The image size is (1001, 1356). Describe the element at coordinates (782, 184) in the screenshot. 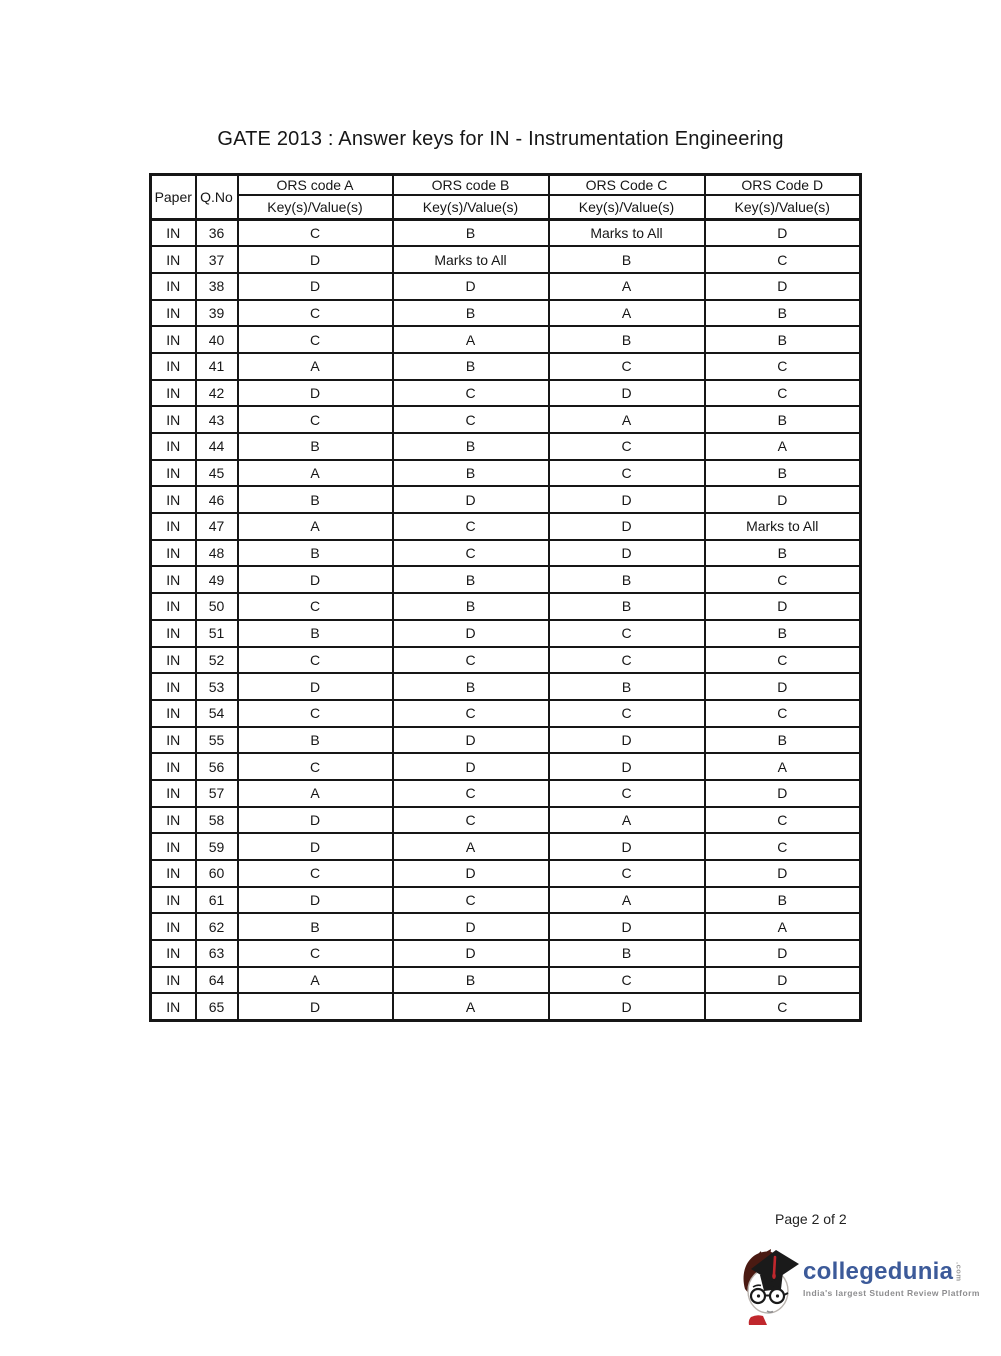

I see `col-header-ors-d: ORS Code D` at that location.